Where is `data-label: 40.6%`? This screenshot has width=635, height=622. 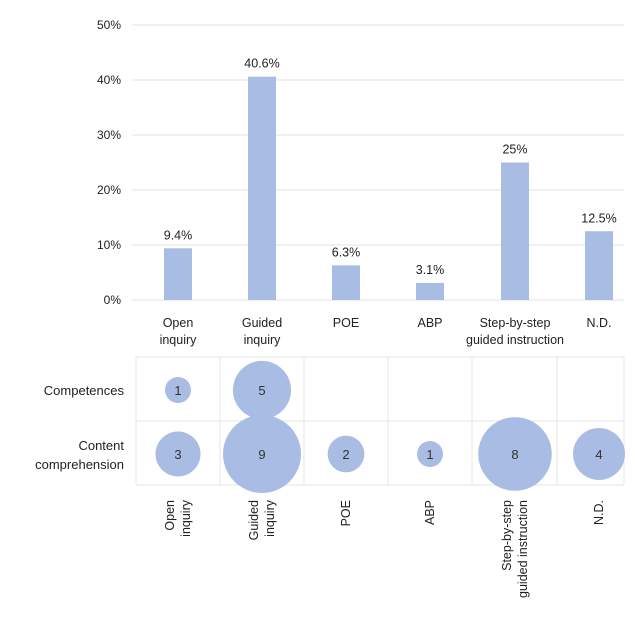 data-label: 40.6% is located at coordinates (261, 64).